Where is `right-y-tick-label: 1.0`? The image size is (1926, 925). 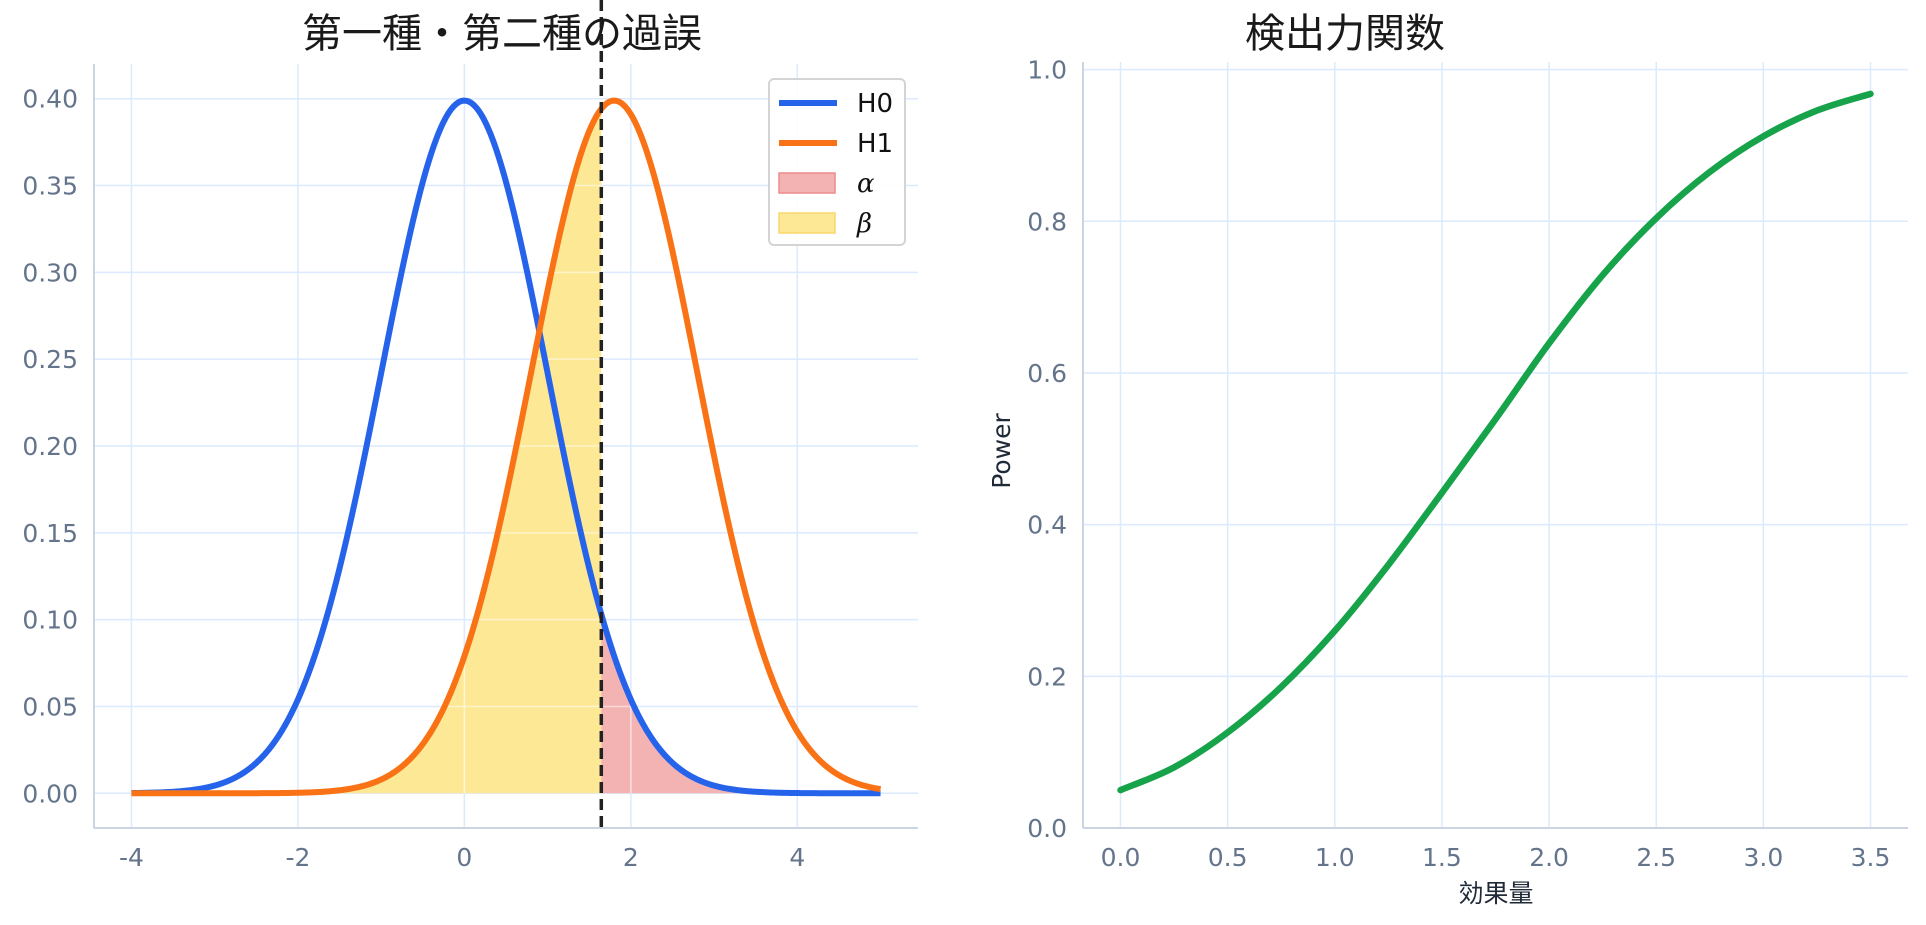 right-y-tick-label: 1.0 is located at coordinates (1047, 70).